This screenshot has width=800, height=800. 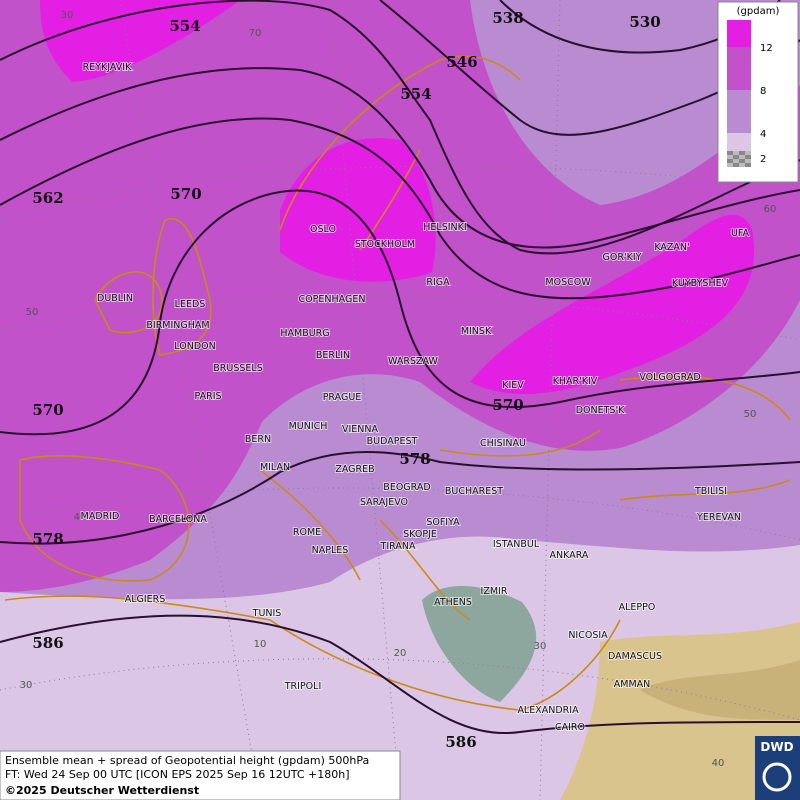 I want to click on contour-line, so click(x=400, y=498).